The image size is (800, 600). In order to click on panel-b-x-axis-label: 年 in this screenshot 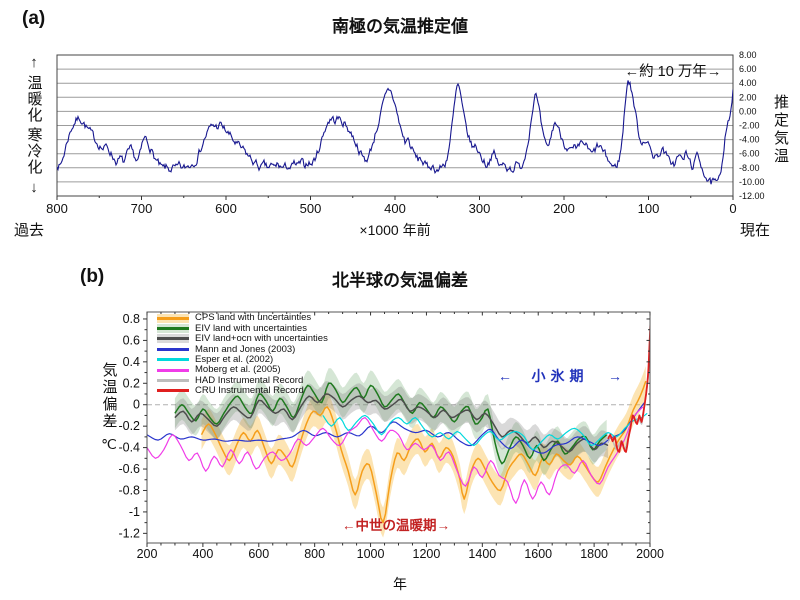, I will do `click(400, 584)`.